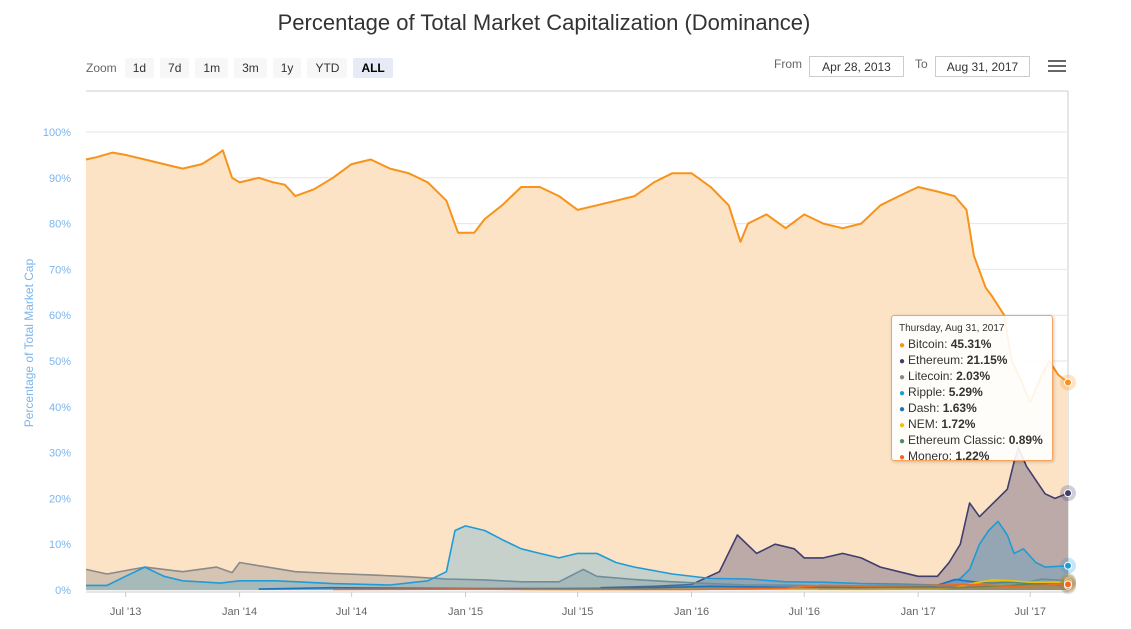 This screenshot has width=1131, height=629. Describe the element at coordinates (937, 424) in the screenshot. I see `tooltip-row-nem: ● NEM: 1.72%` at that location.